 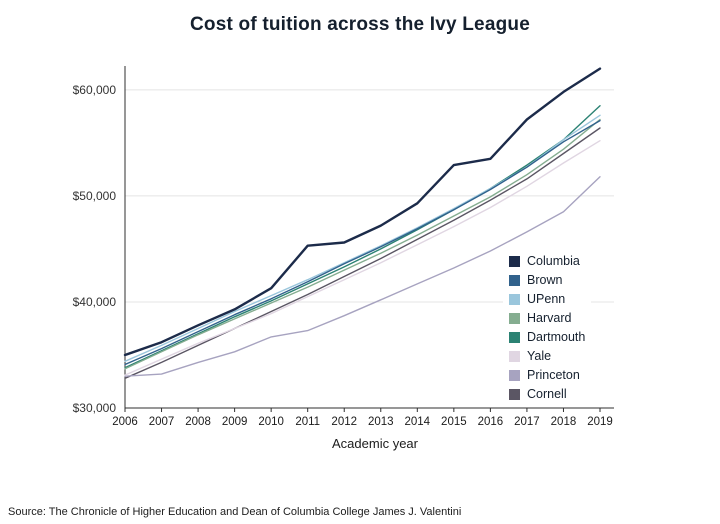 What do you see at coordinates (556, 337) in the screenshot?
I see `legend-label: Dartmouth` at bounding box center [556, 337].